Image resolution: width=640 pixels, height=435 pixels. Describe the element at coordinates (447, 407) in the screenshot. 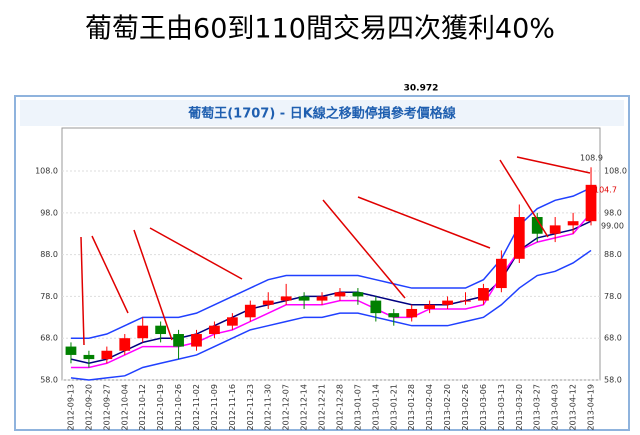

I see `x-tick-label: 2013-02-20` at that location.